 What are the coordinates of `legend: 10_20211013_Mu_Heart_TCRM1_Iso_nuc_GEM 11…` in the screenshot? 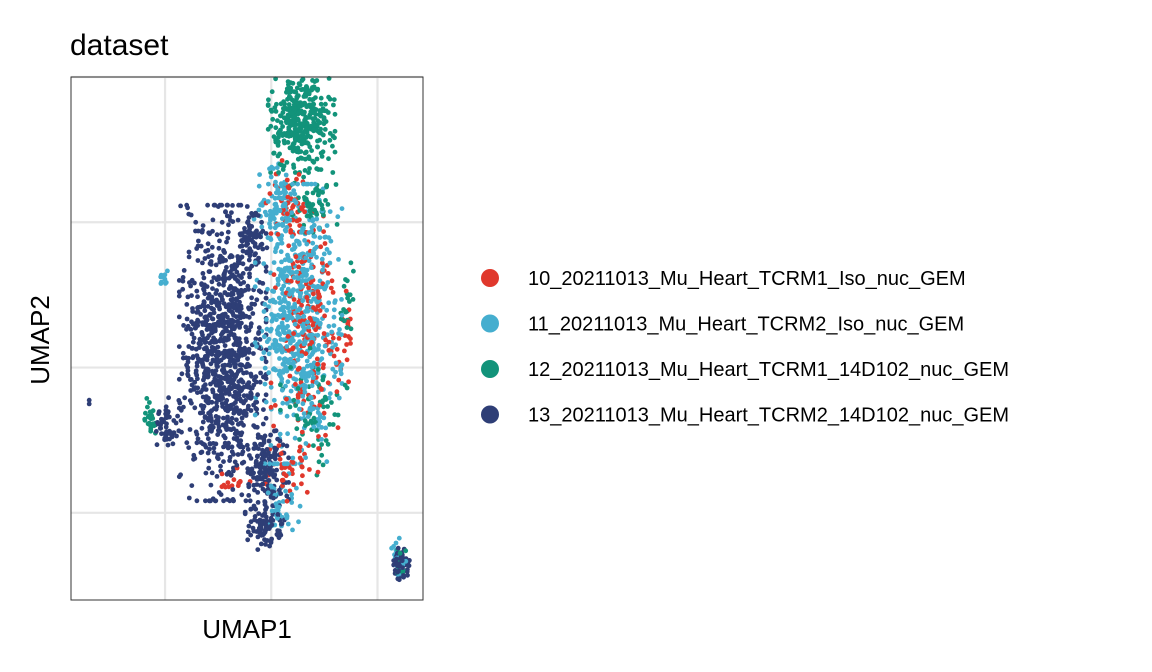 It's located at (745, 347).